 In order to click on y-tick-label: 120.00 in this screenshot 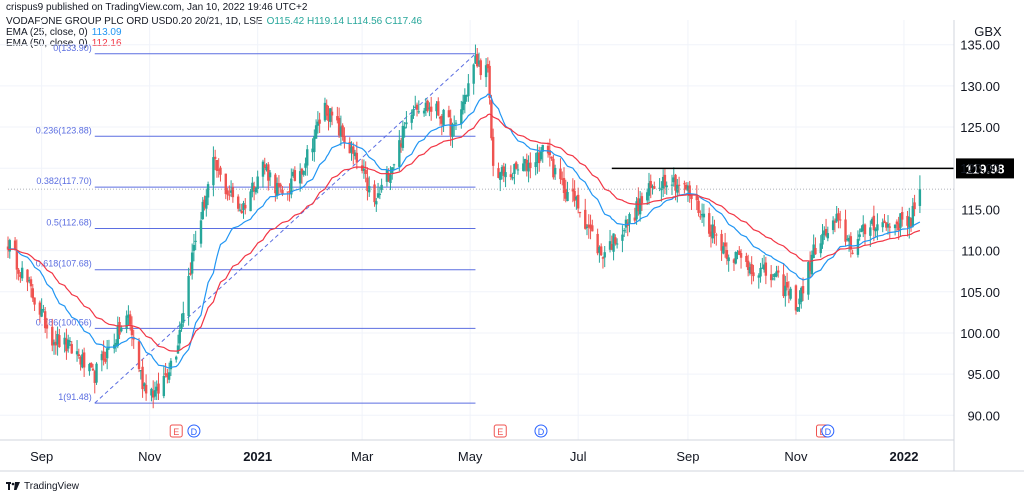, I will do `click(980, 168)`.